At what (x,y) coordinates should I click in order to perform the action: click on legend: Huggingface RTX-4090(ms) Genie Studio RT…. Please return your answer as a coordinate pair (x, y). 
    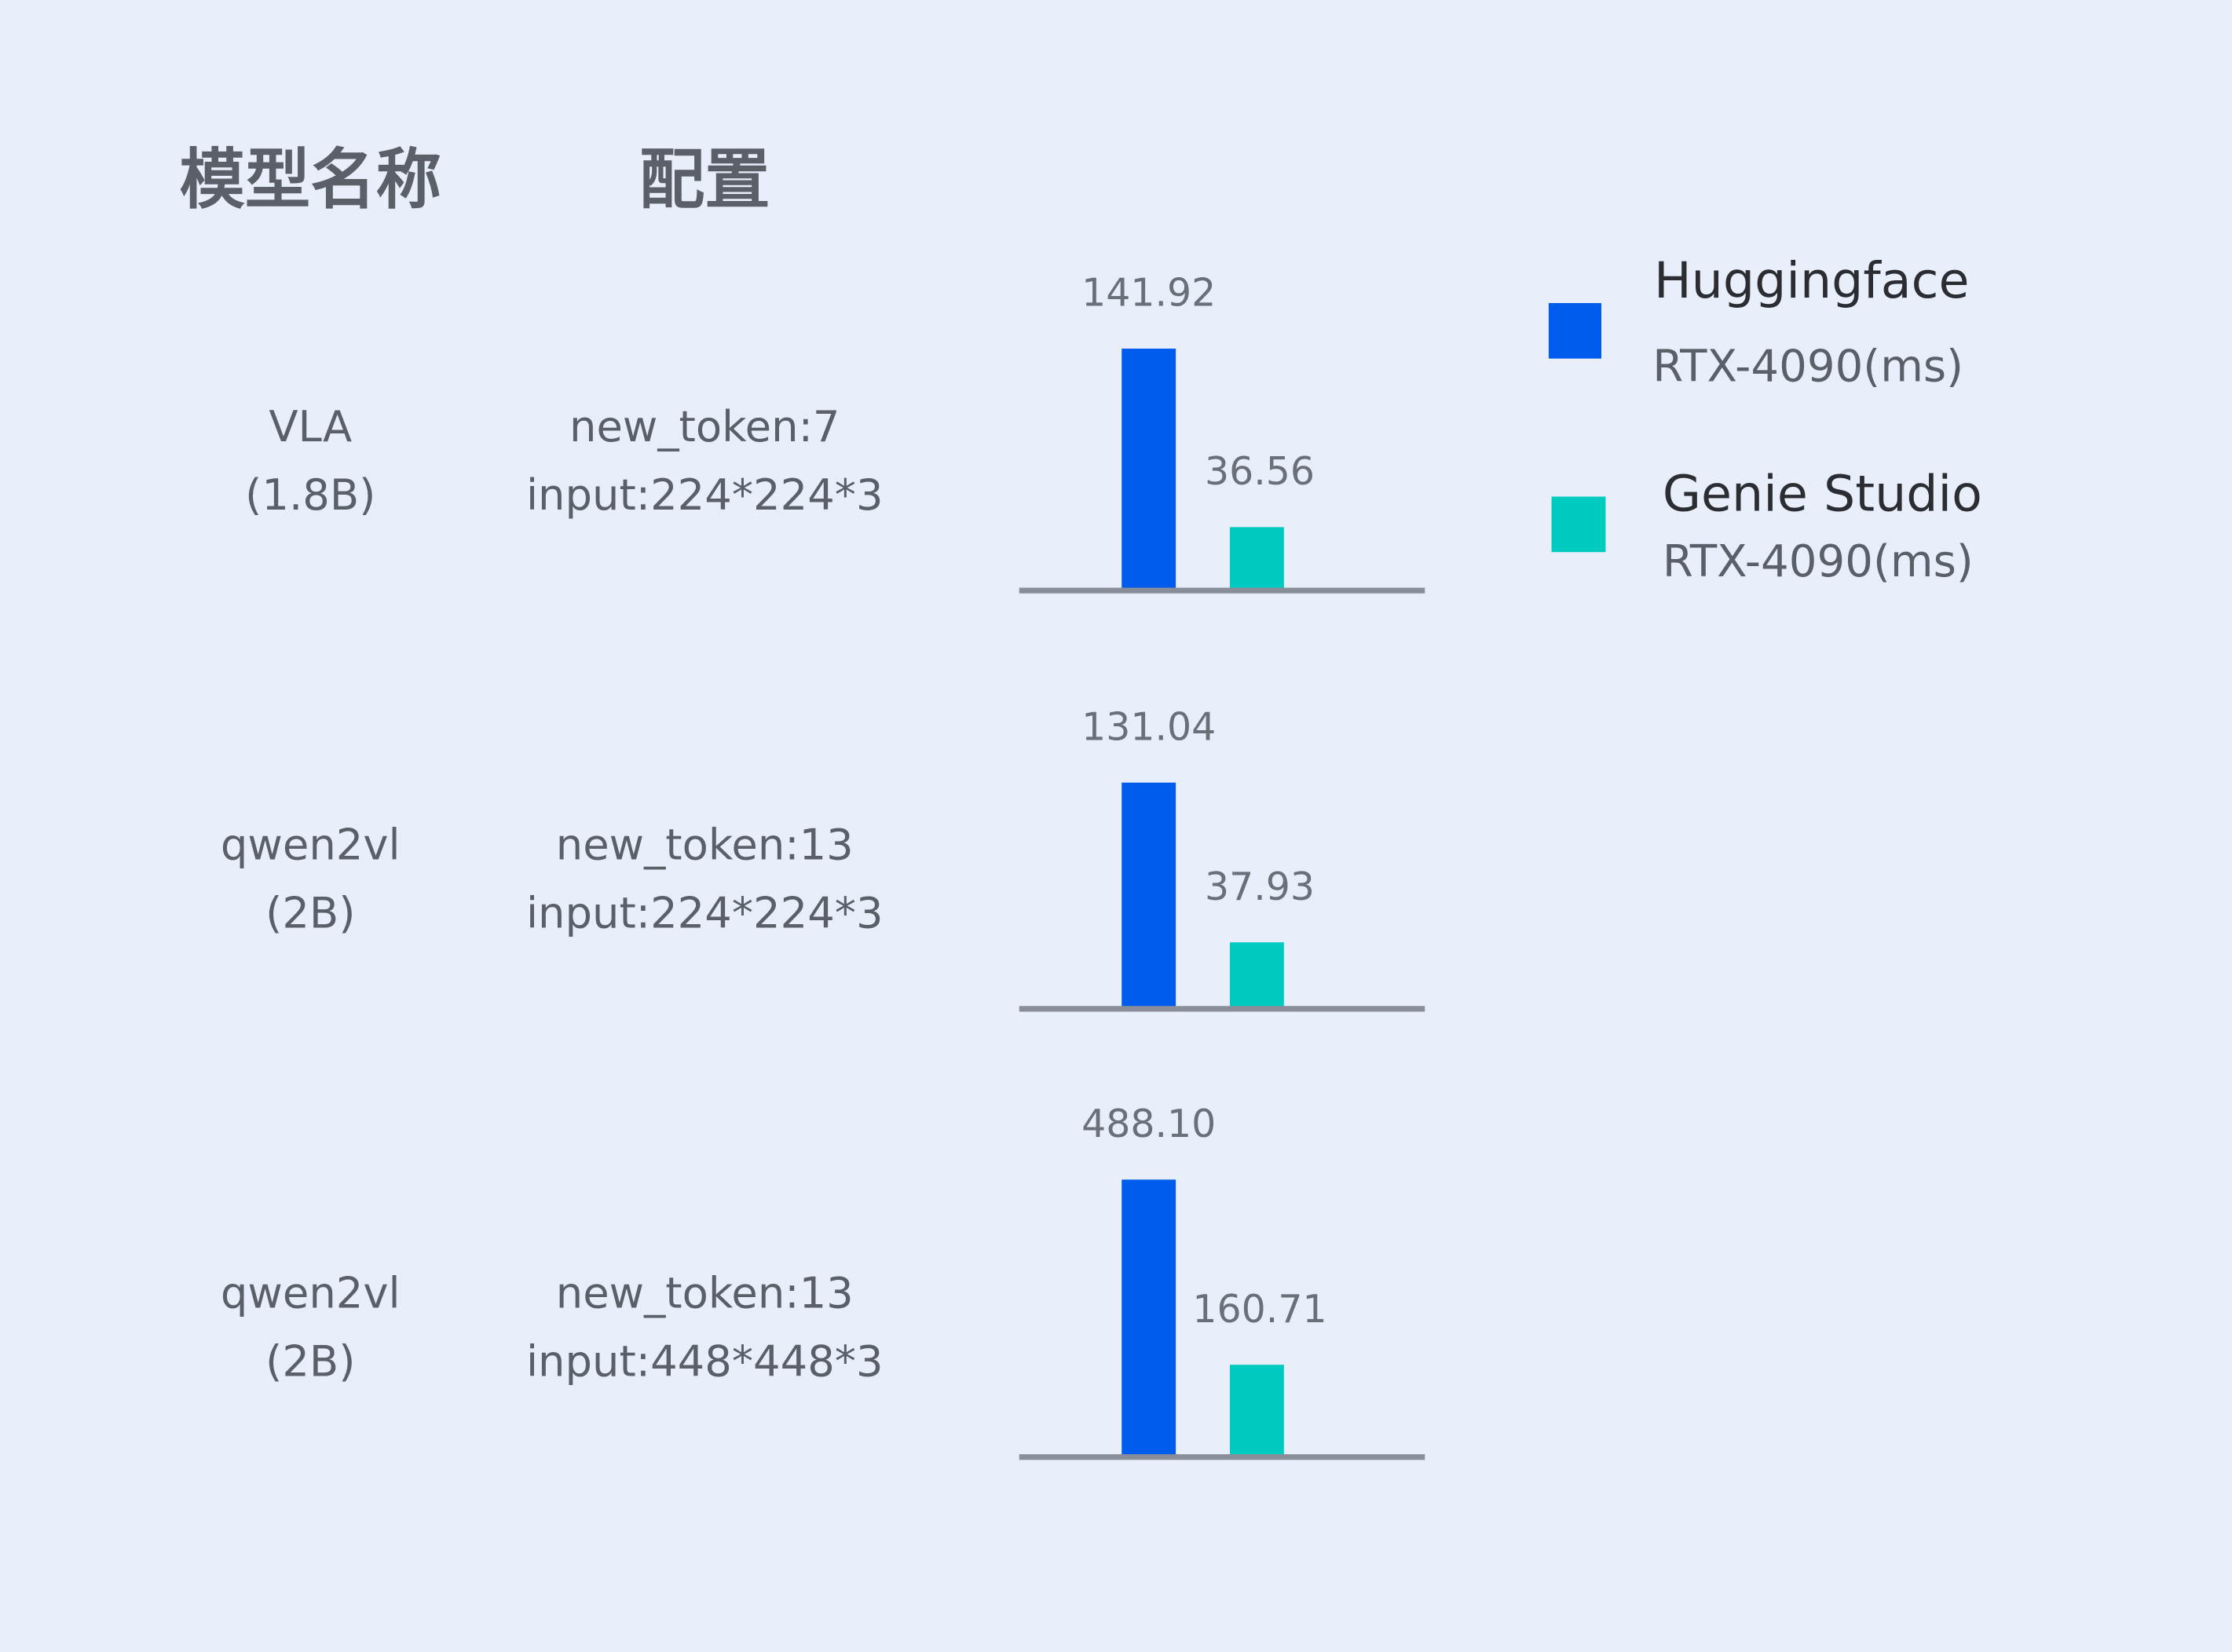
    Looking at the image, I should click on (1765, 419).